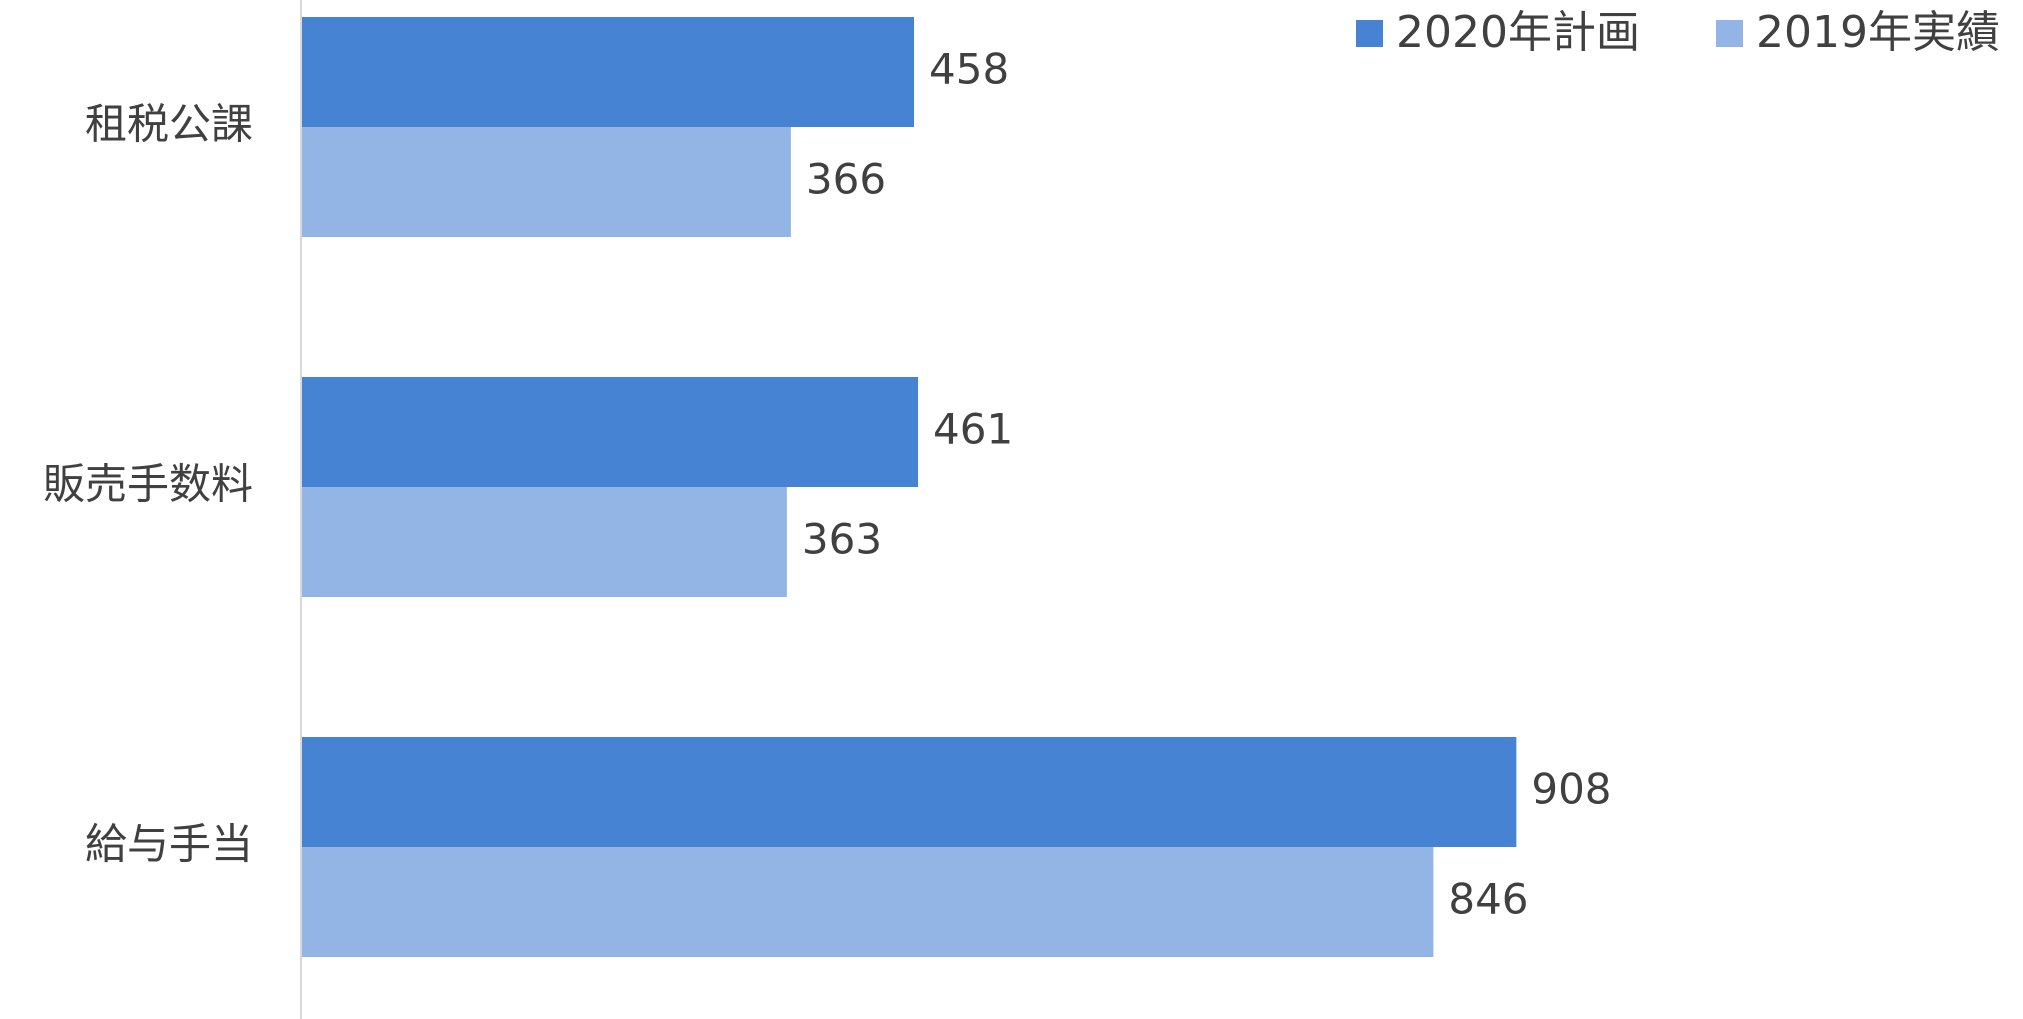 The width and height of the screenshot is (2023, 1019). Describe the element at coordinates (544, 542) in the screenshot. I see `bar-series-2019-actual-sales-commission` at that location.